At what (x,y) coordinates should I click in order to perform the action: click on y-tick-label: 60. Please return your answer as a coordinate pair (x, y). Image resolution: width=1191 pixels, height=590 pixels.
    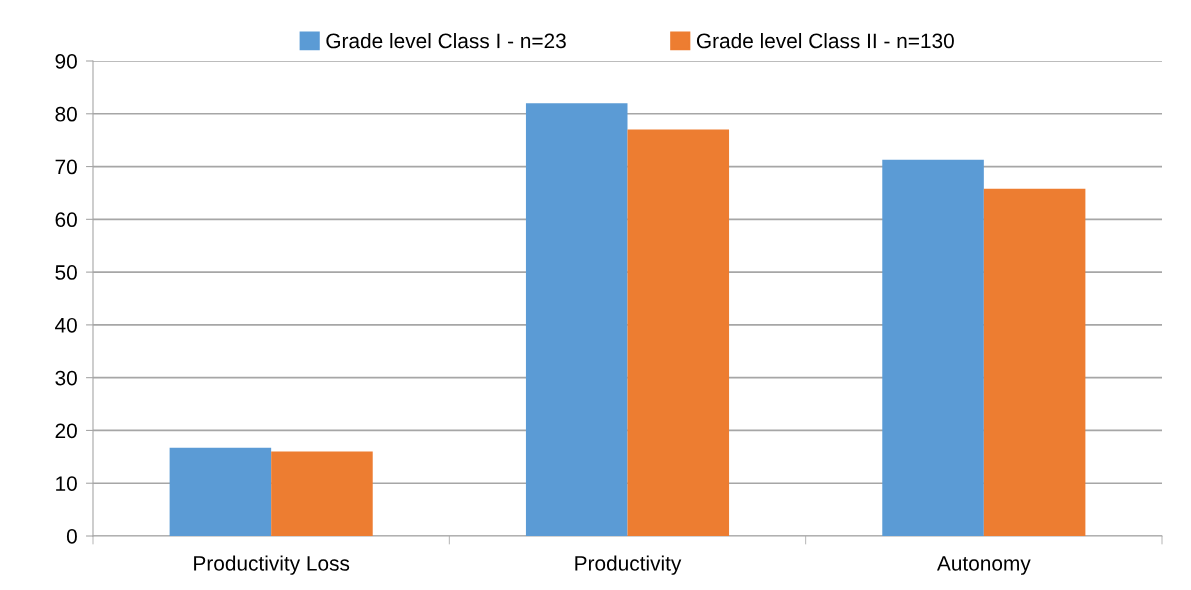
    Looking at the image, I should click on (66, 220).